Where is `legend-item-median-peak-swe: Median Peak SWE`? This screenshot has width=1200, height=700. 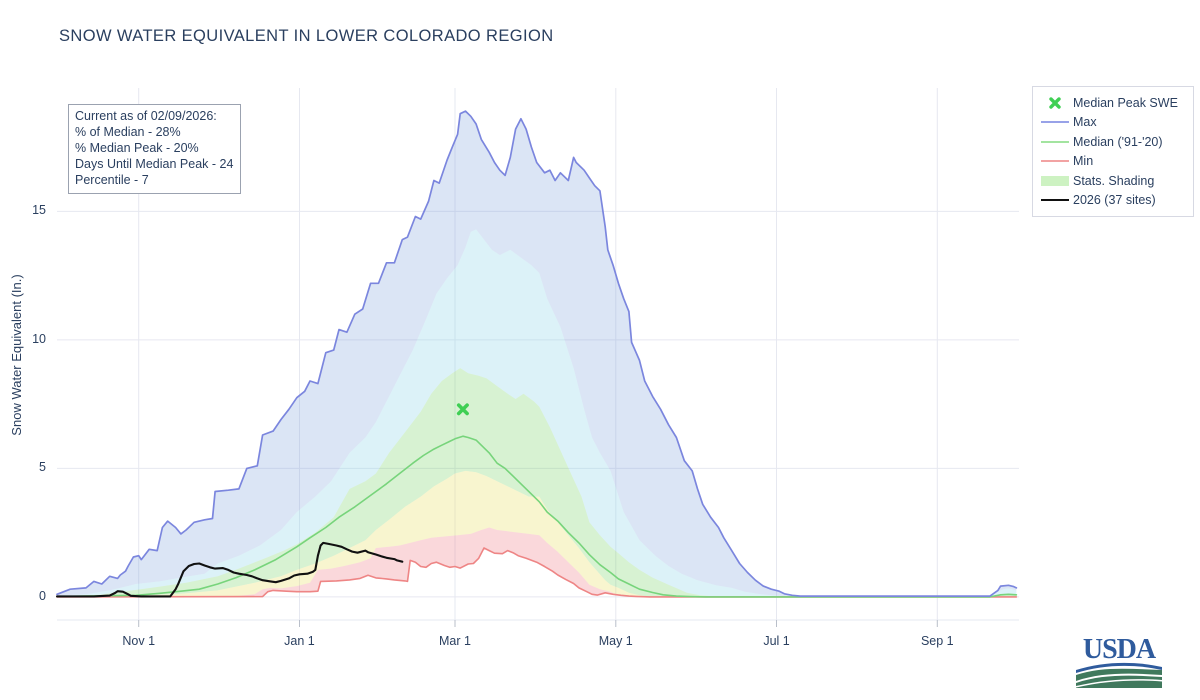 legend-item-median-peak-swe: Median Peak SWE is located at coordinates (1113, 103).